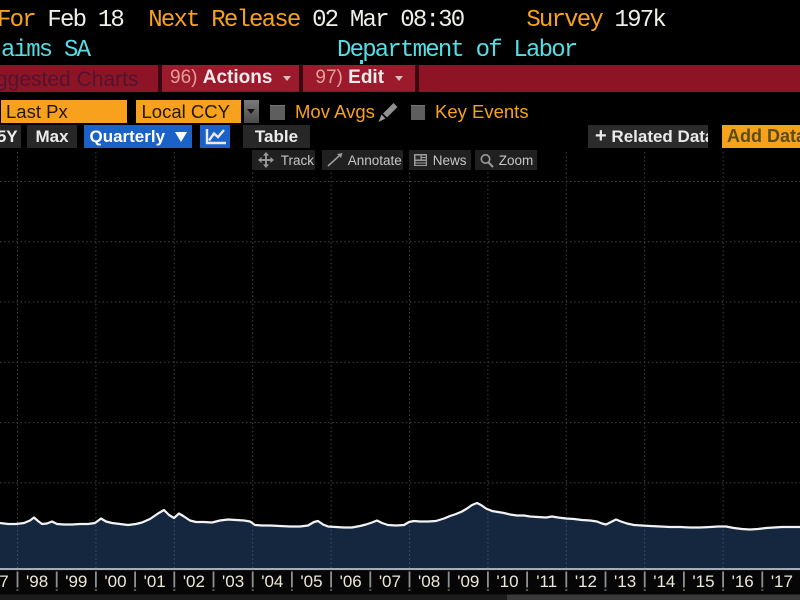 This screenshot has height=600, width=800. Describe the element at coordinates (586, 581) in the screenshot. I see `svg-text: '12` at that location.